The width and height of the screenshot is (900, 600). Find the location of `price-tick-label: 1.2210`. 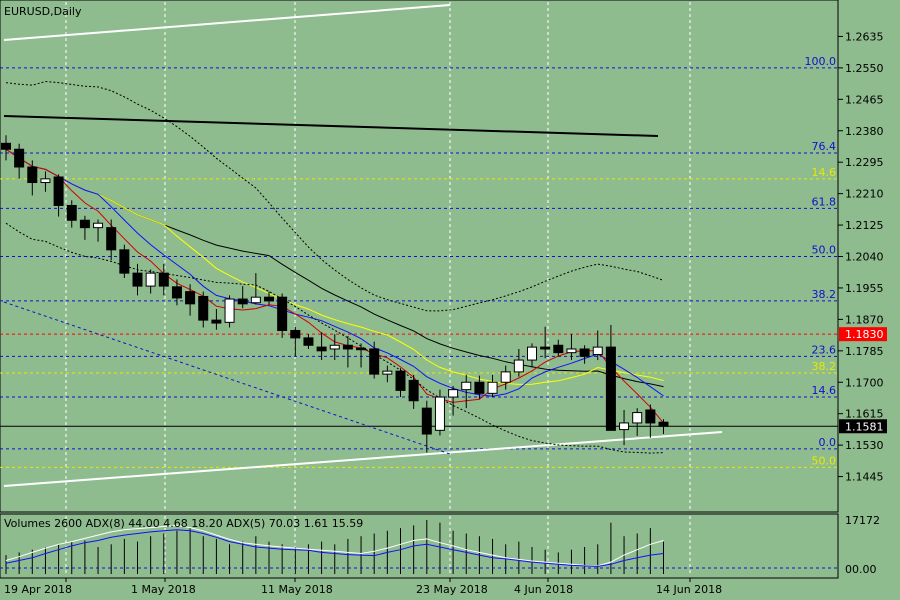

price-tick-label: 1.2210 is located at coordinates (864, 194).